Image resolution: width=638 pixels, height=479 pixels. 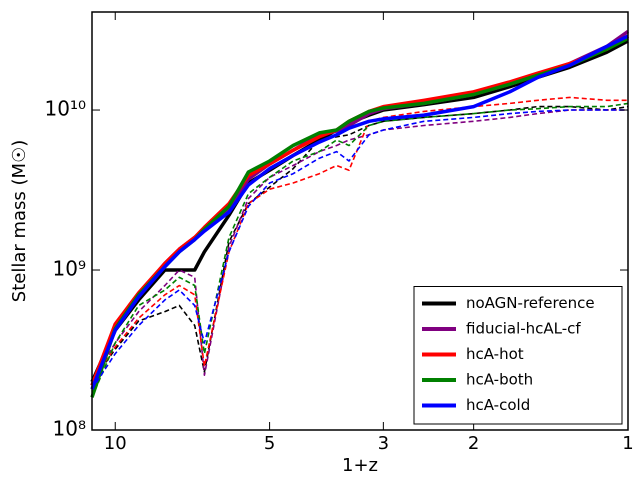 What do you see at coordinates (360, 465) in the screenshot?
I see `x-axis-label: 1+z` at bounding box center [360, 465].